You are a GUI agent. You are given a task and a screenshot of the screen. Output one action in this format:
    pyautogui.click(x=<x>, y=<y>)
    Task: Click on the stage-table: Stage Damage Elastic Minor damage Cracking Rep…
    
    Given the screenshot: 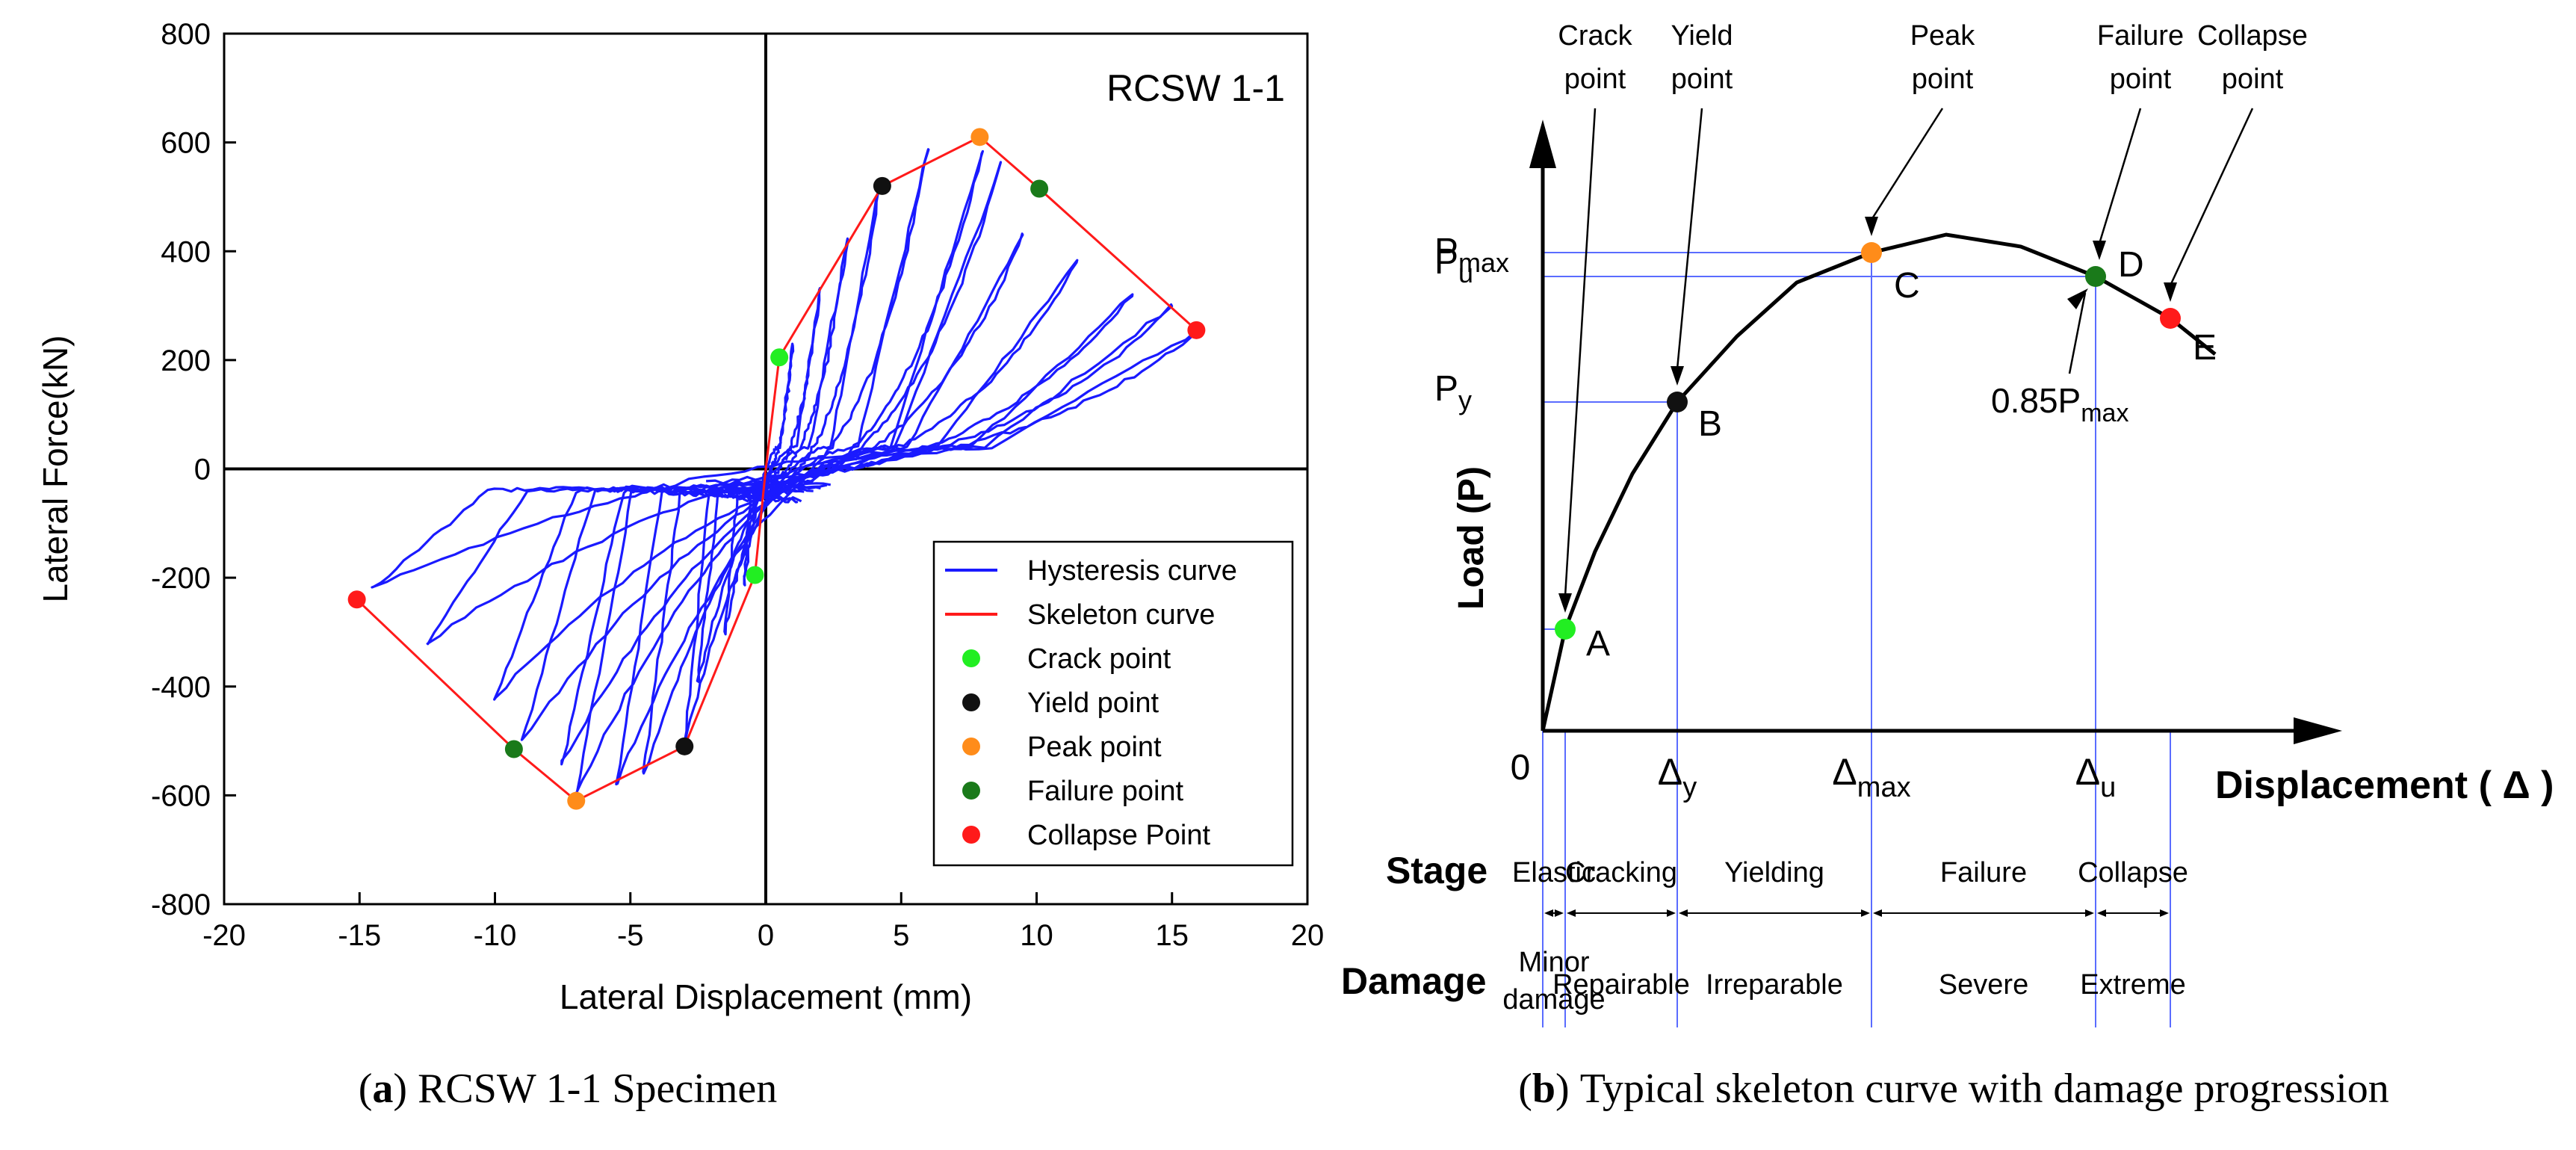 What is the action you would take?
    pyautogui.click(x=1764, y=932)
    